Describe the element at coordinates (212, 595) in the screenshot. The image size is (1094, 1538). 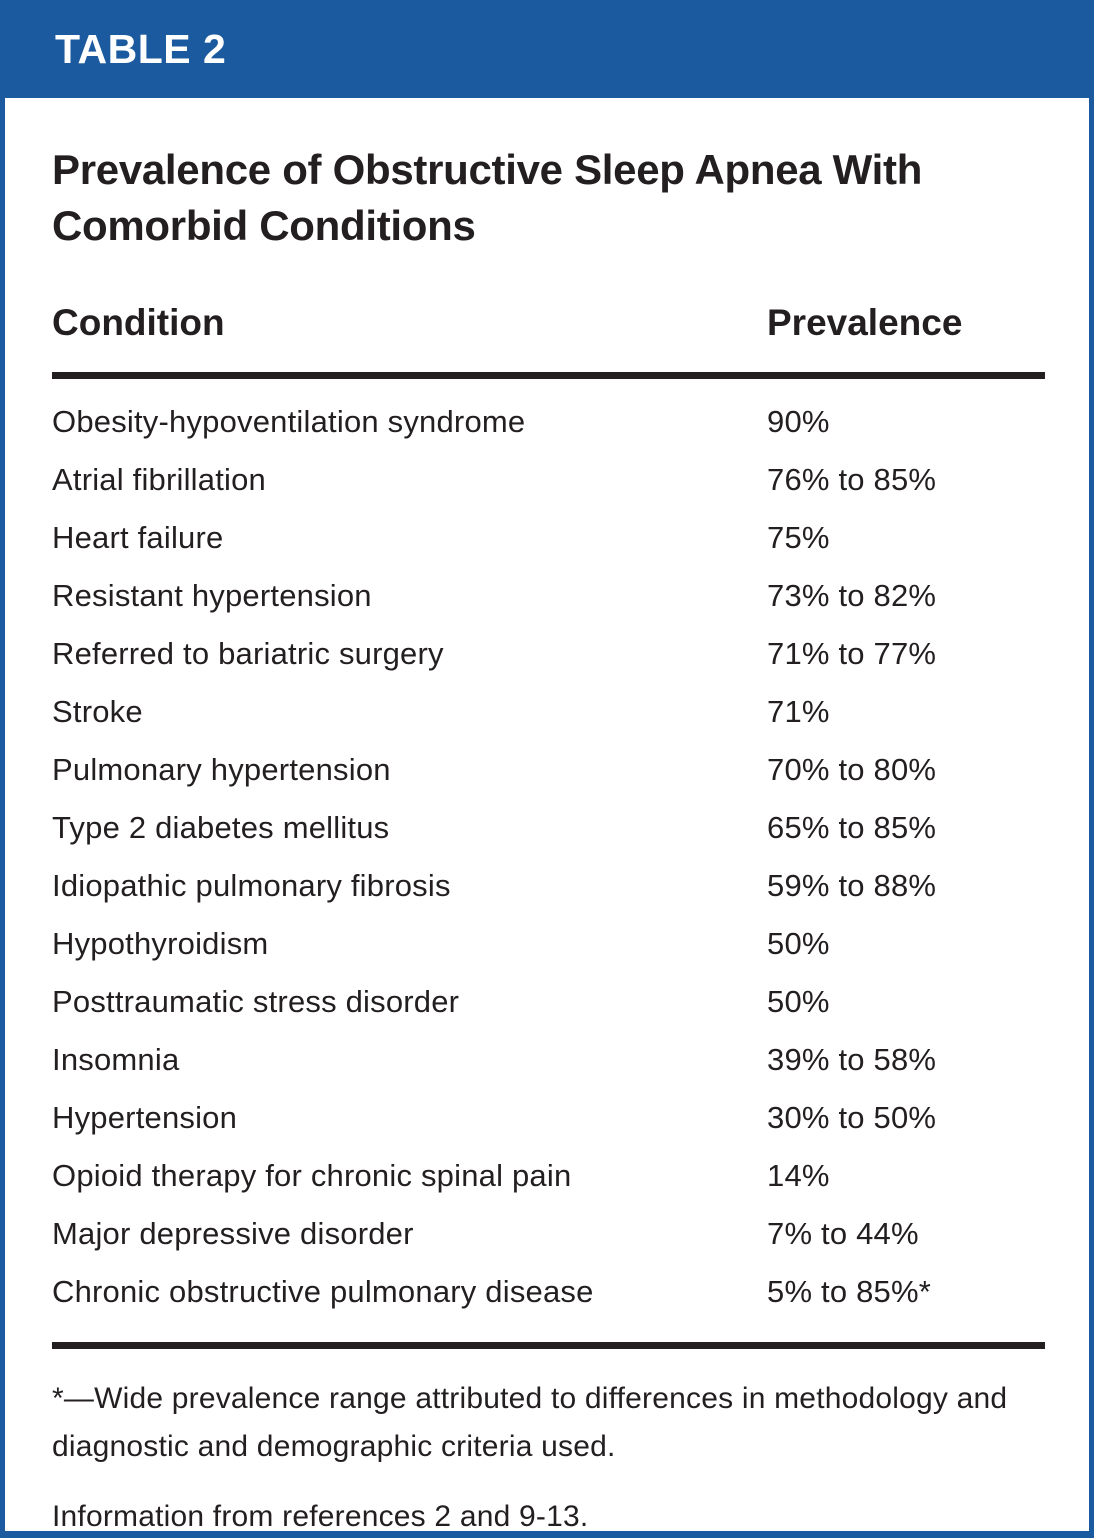
I see `condition-cell: Resistant hypertension` at that location.